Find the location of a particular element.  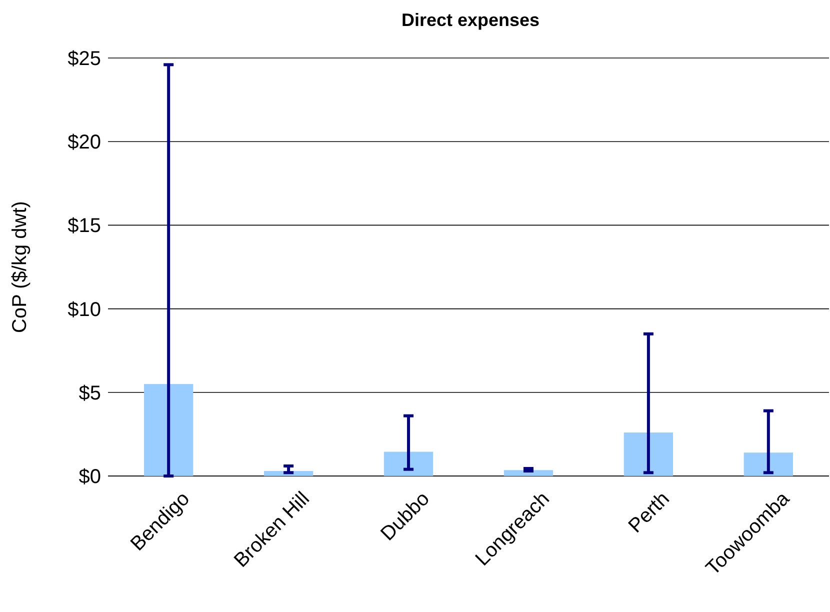

y-tick-label: $5 is located at coordinates (89, 393).